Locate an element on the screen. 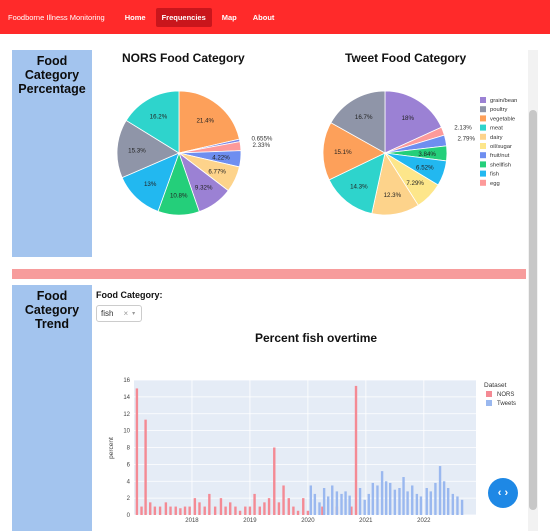 The height and width of the screenshot is (531, 550). bar-legend-label: Tweets is located at coordinates (506, 404).